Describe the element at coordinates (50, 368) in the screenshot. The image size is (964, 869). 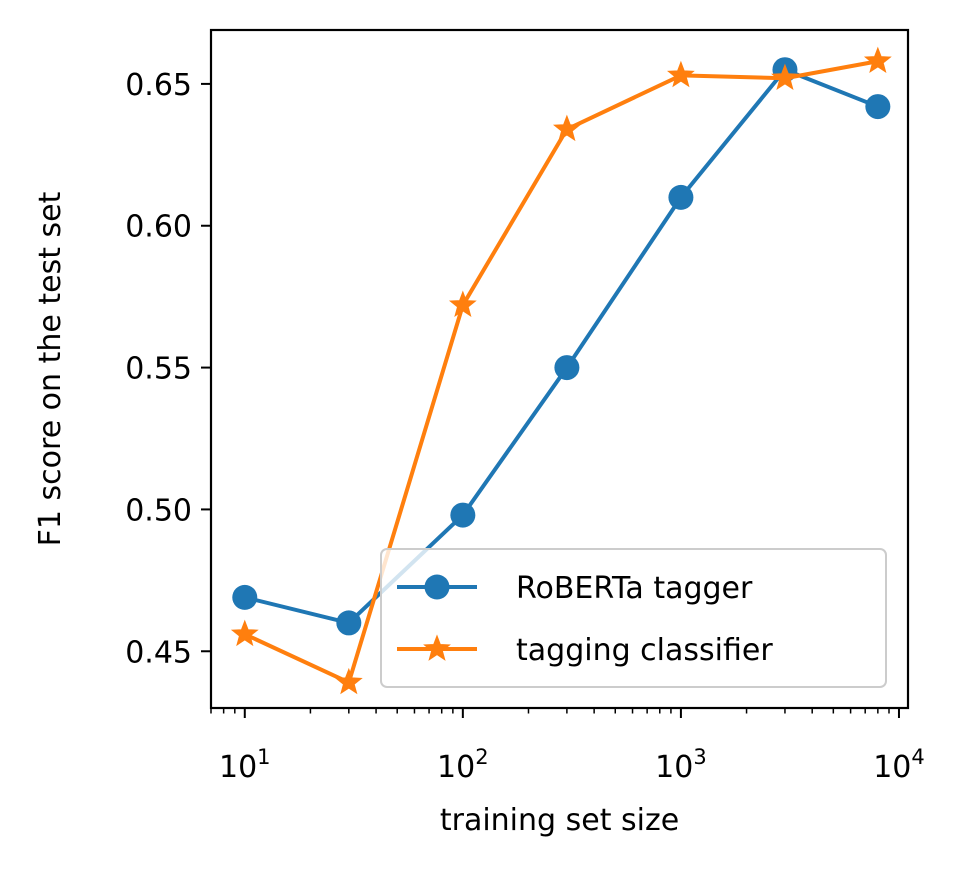
I see `y-axis-title: F1 score on the test set` at that location.